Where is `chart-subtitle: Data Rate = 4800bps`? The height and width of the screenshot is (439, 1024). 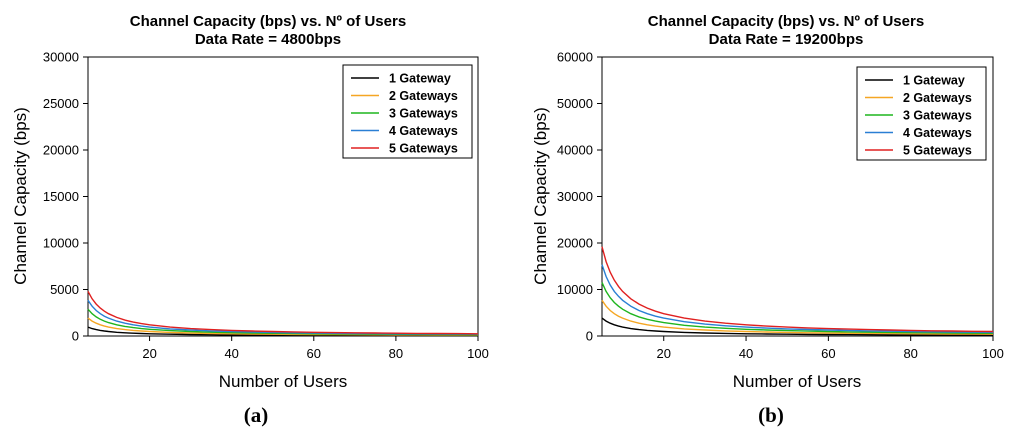 chart-subtitle: Data Rate = 4800bps is located at coordinates (268, 39).